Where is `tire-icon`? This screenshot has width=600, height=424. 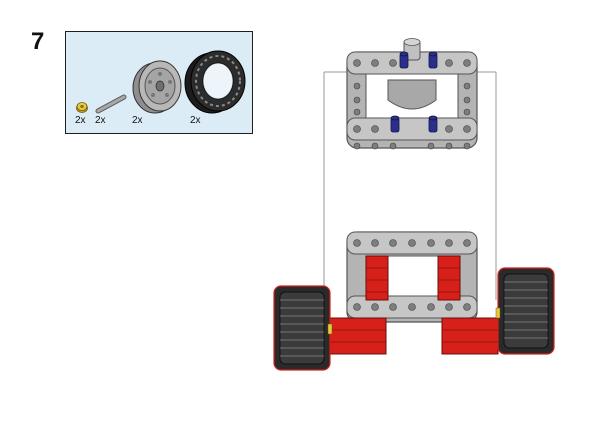
tire-icon is located at coordinates (215, 82).